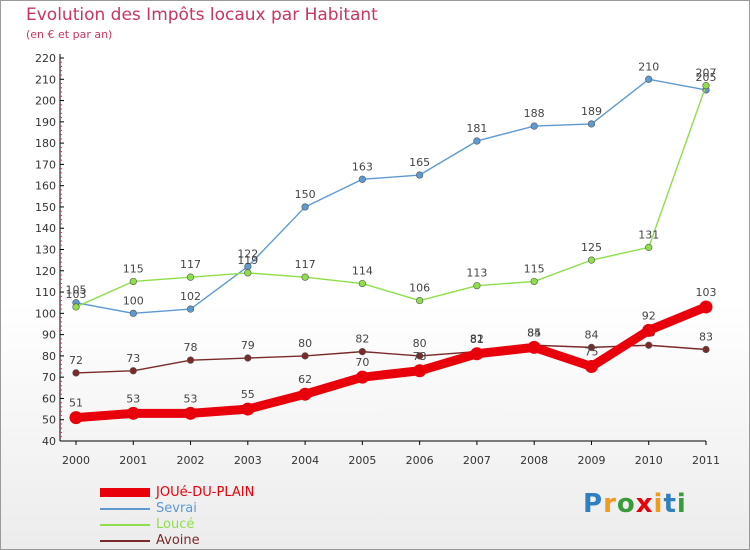 Image resolution: width=750 pixels, height=550 pixels. What do you see at coordinates (420, 460) in the screenshot?
I see `x-tick-label: 2006` at bounding box center [420, 460].